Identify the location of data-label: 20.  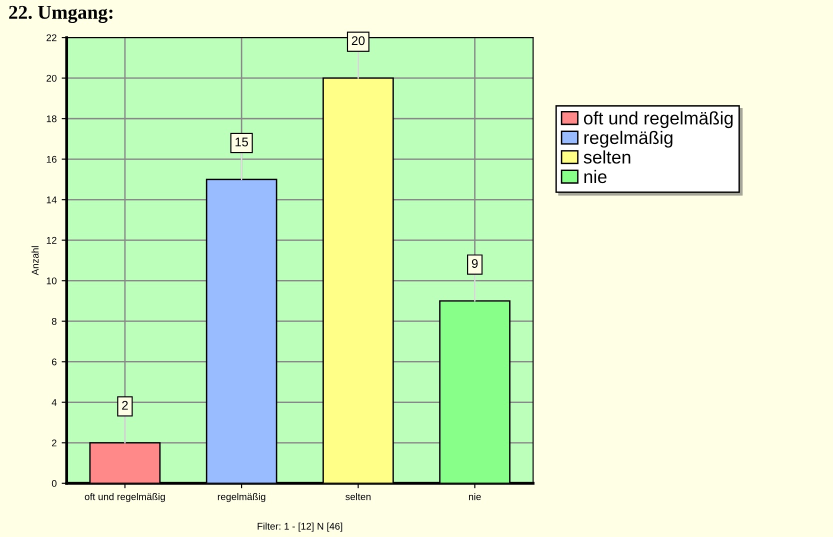
(358, 41).